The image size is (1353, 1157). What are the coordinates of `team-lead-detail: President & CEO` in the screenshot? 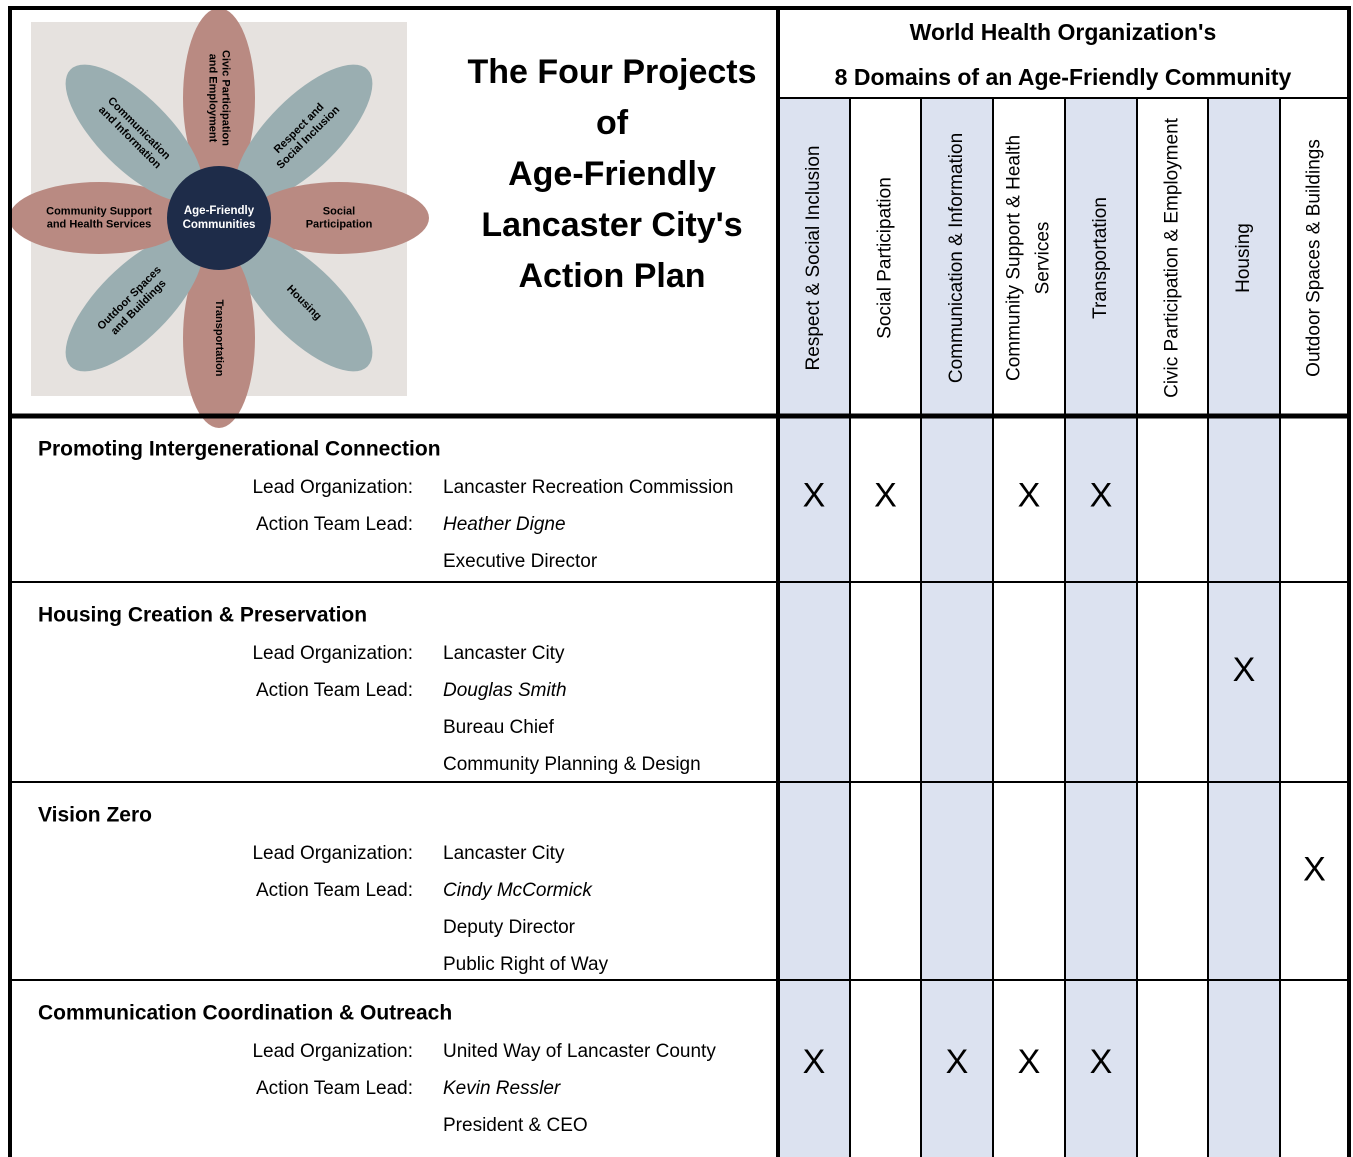 It's located at (515, 1125).